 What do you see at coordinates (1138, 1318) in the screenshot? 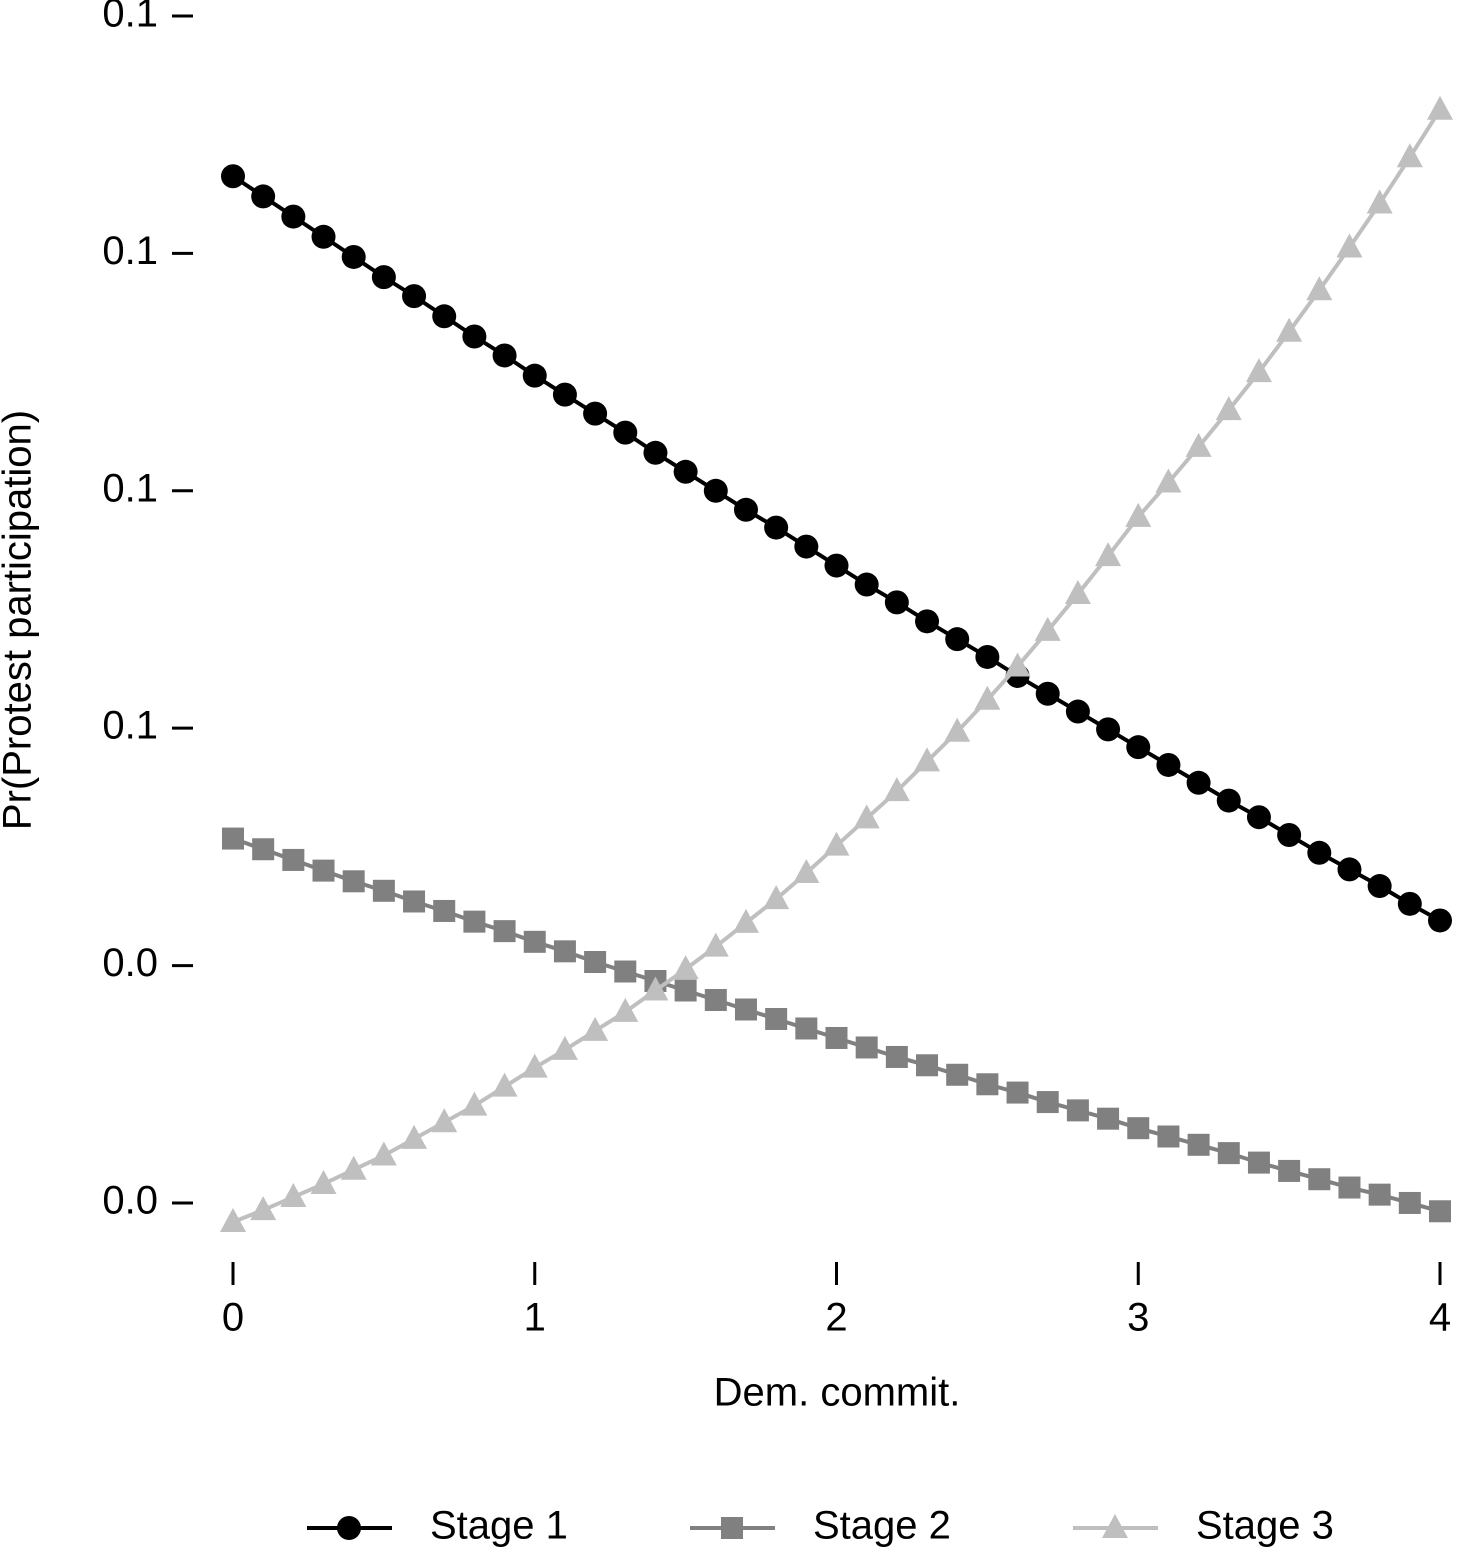
I see `x-tick-label: 3` at bounding box center [1138, 1318].